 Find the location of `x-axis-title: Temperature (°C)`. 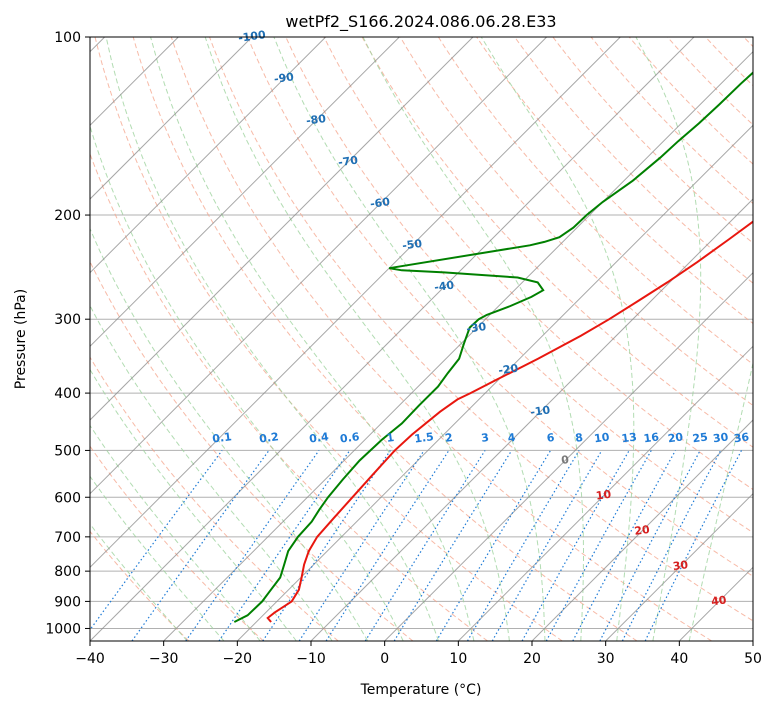

x-axis-title: Temperature (°C) is located at coordinates (421, 690).